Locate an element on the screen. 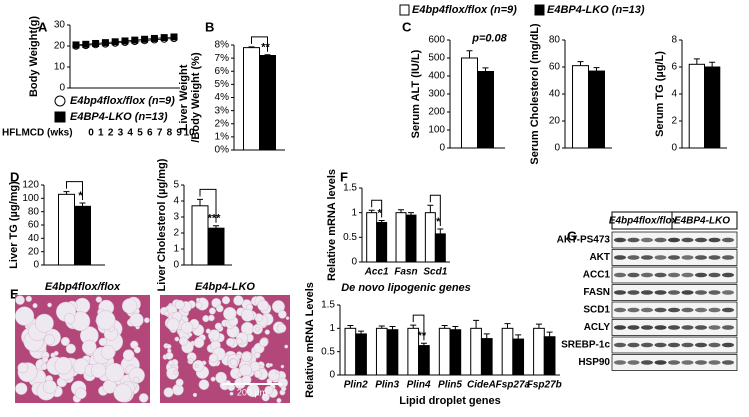 Image resolution: width=749 pixels, height=417 pixels. y-axis-label: Serum Cholesterol (mg/dL) is located at coordinates (535, 94).